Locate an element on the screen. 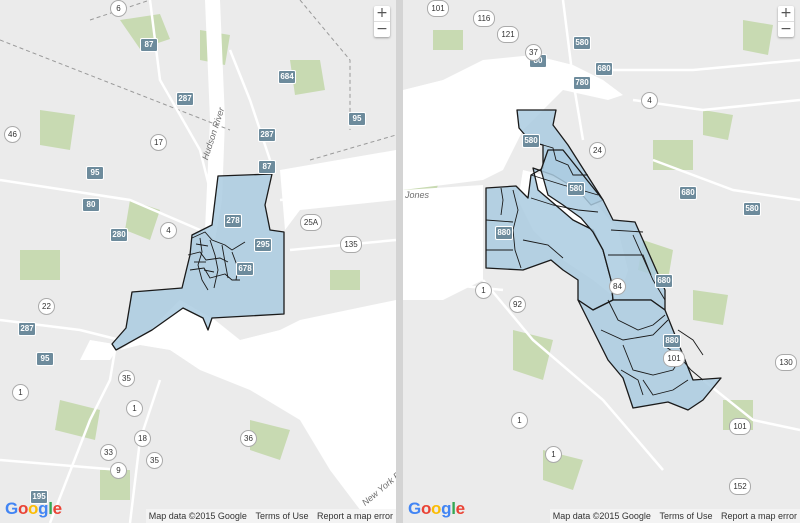  route-marker: 33 is located at coordinates (108, 452).